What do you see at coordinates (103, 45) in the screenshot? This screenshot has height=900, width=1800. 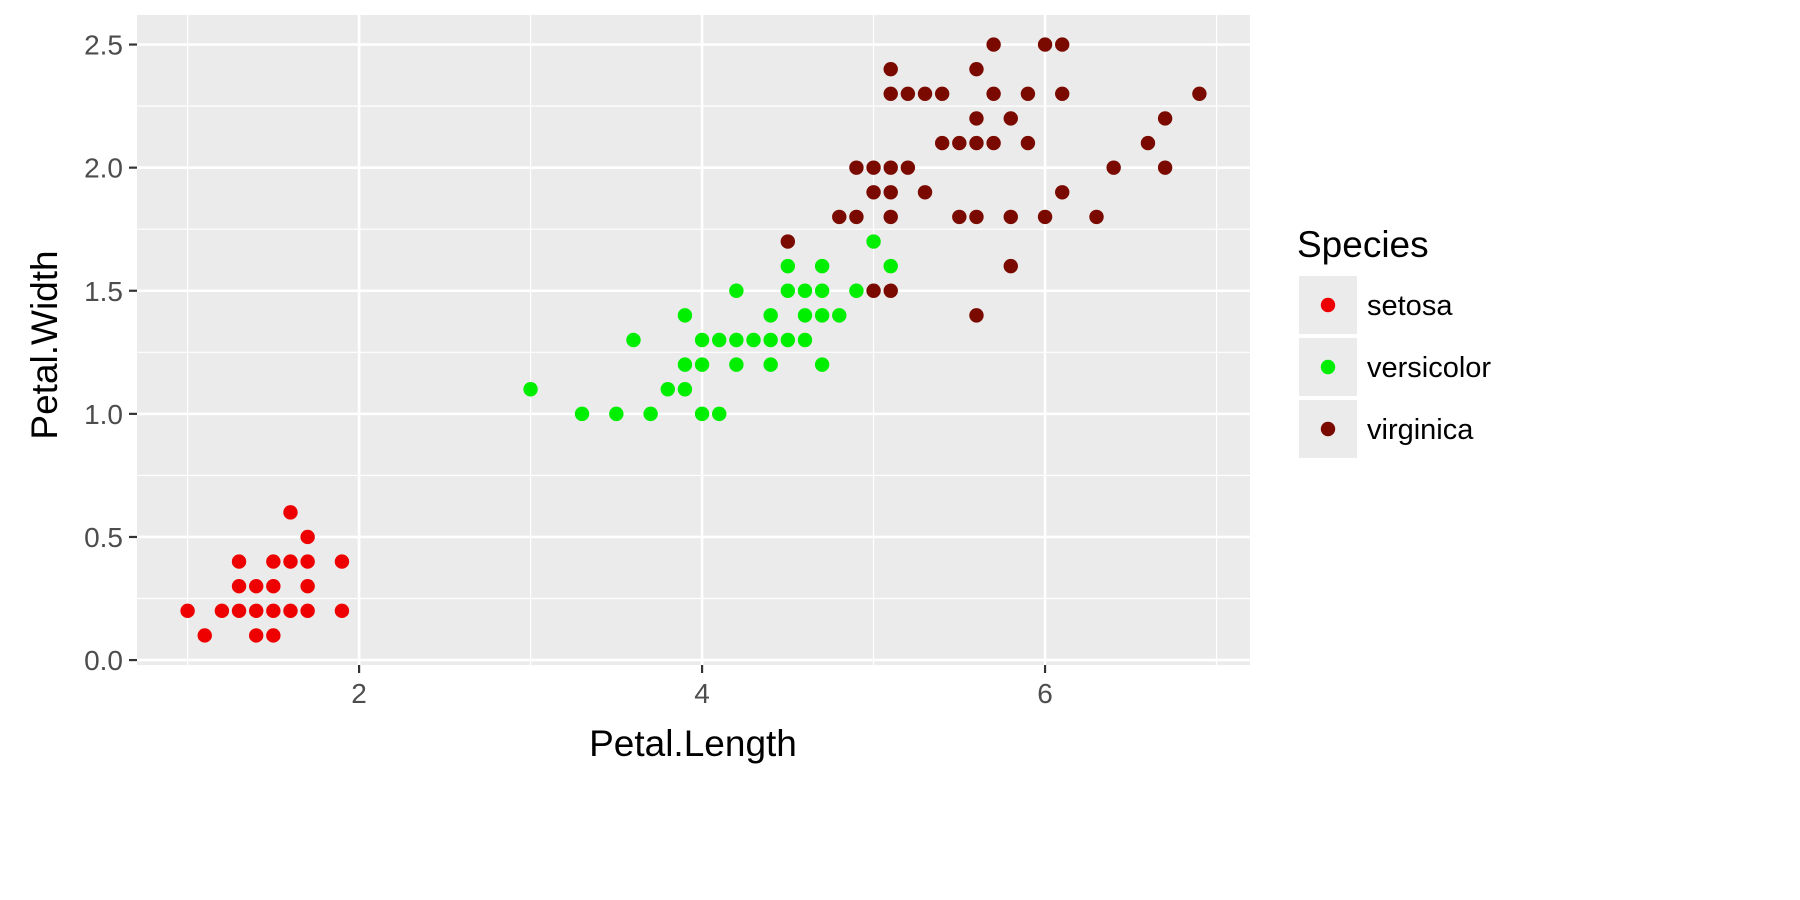 I see `y-tick-label: 2.5` at bounding box center [103, 45].